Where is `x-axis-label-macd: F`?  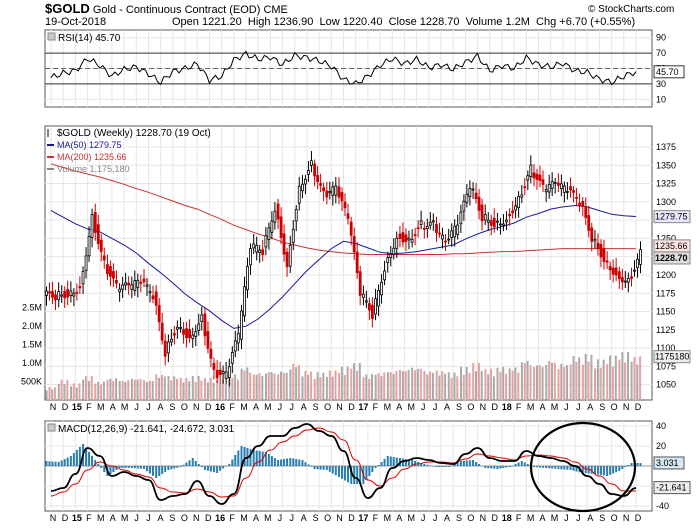
x-axis-label-macd: F is located at coordinates (89, 518).